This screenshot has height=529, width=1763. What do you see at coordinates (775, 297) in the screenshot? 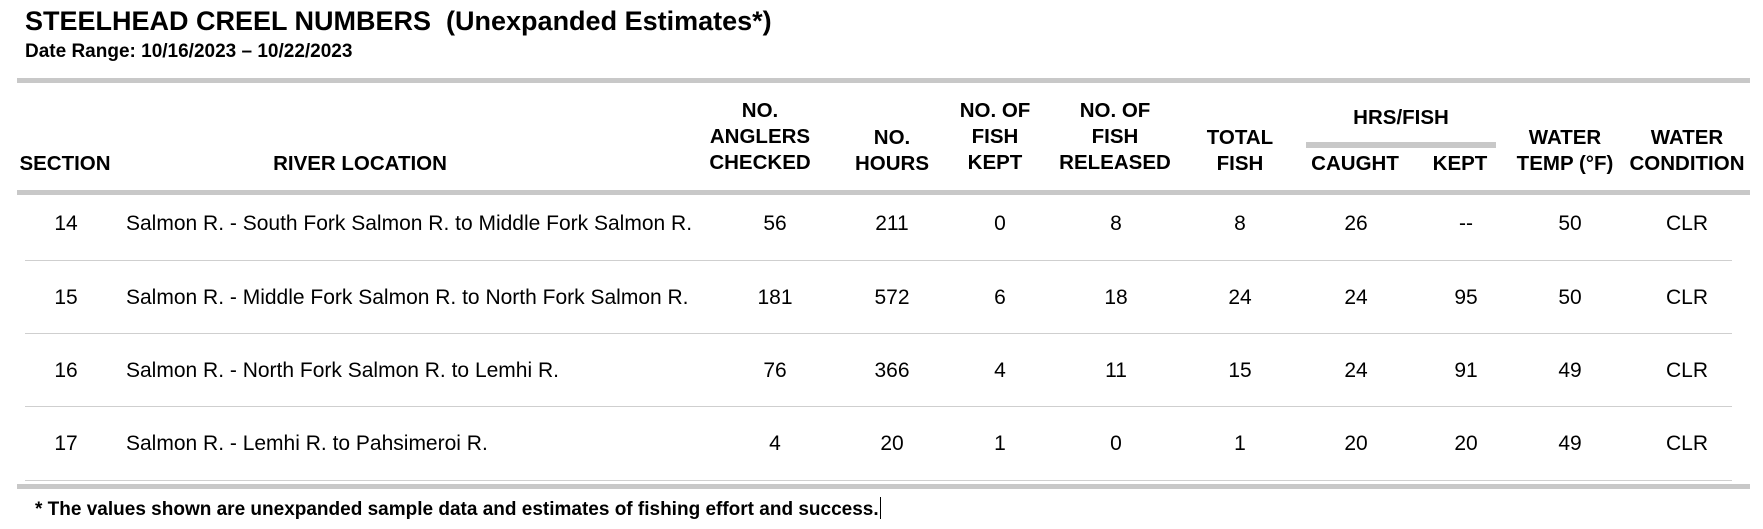
I see `cell-anglers: 181` at bounding box center [775, 297].